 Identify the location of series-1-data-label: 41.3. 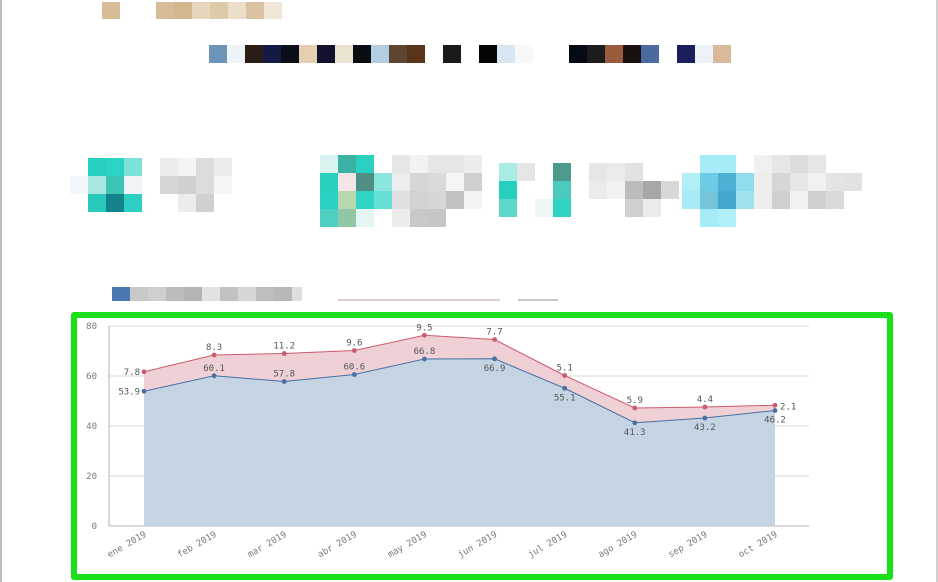
(635, 433).